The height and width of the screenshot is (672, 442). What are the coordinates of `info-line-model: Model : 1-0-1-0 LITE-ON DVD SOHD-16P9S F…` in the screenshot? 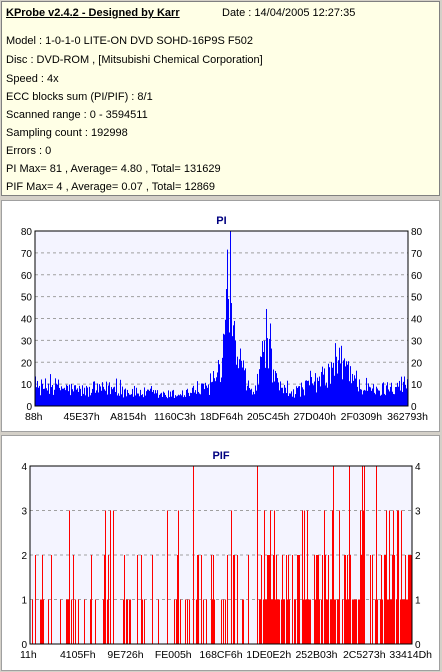 It's located at (129, 41).